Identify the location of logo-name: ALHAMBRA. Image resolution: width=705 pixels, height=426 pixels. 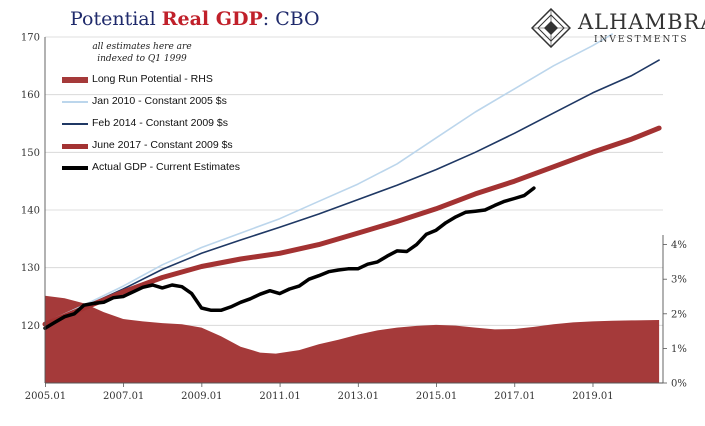
(641, 22).